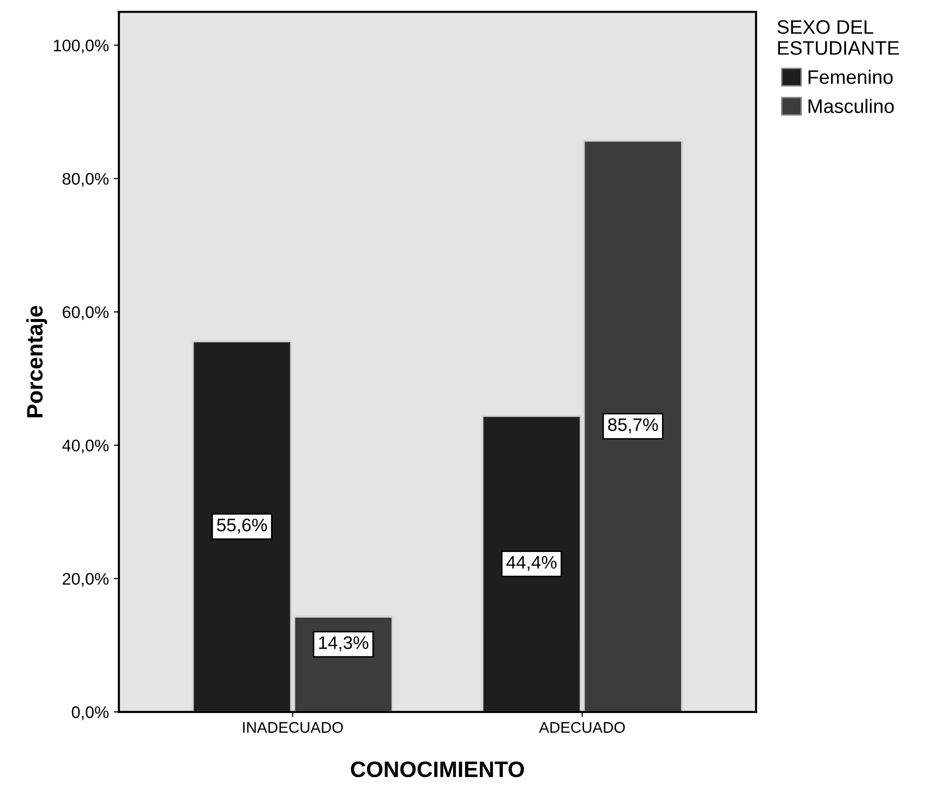 This screenshot has width=951, height=791. What do you see at coordinates (851, 106) in the screenshot?
I see `legend-label: Masculino` at bounding box center [851, 106].